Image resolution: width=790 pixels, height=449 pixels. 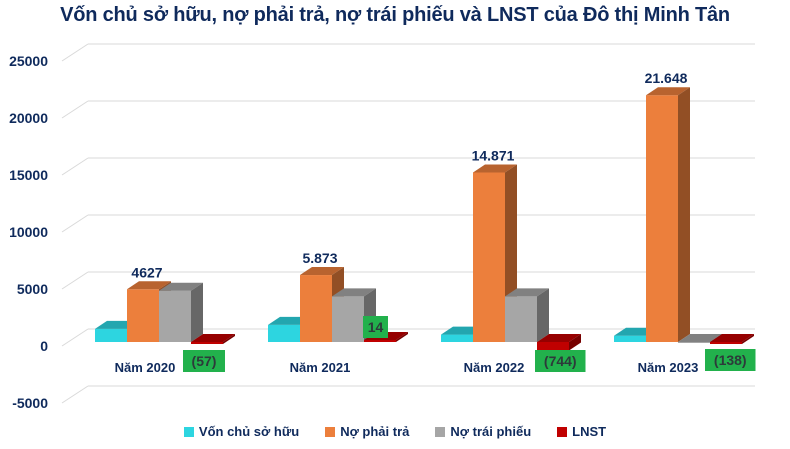 I want to click on y-axis-tick: 0, so click(x=44, y=346).